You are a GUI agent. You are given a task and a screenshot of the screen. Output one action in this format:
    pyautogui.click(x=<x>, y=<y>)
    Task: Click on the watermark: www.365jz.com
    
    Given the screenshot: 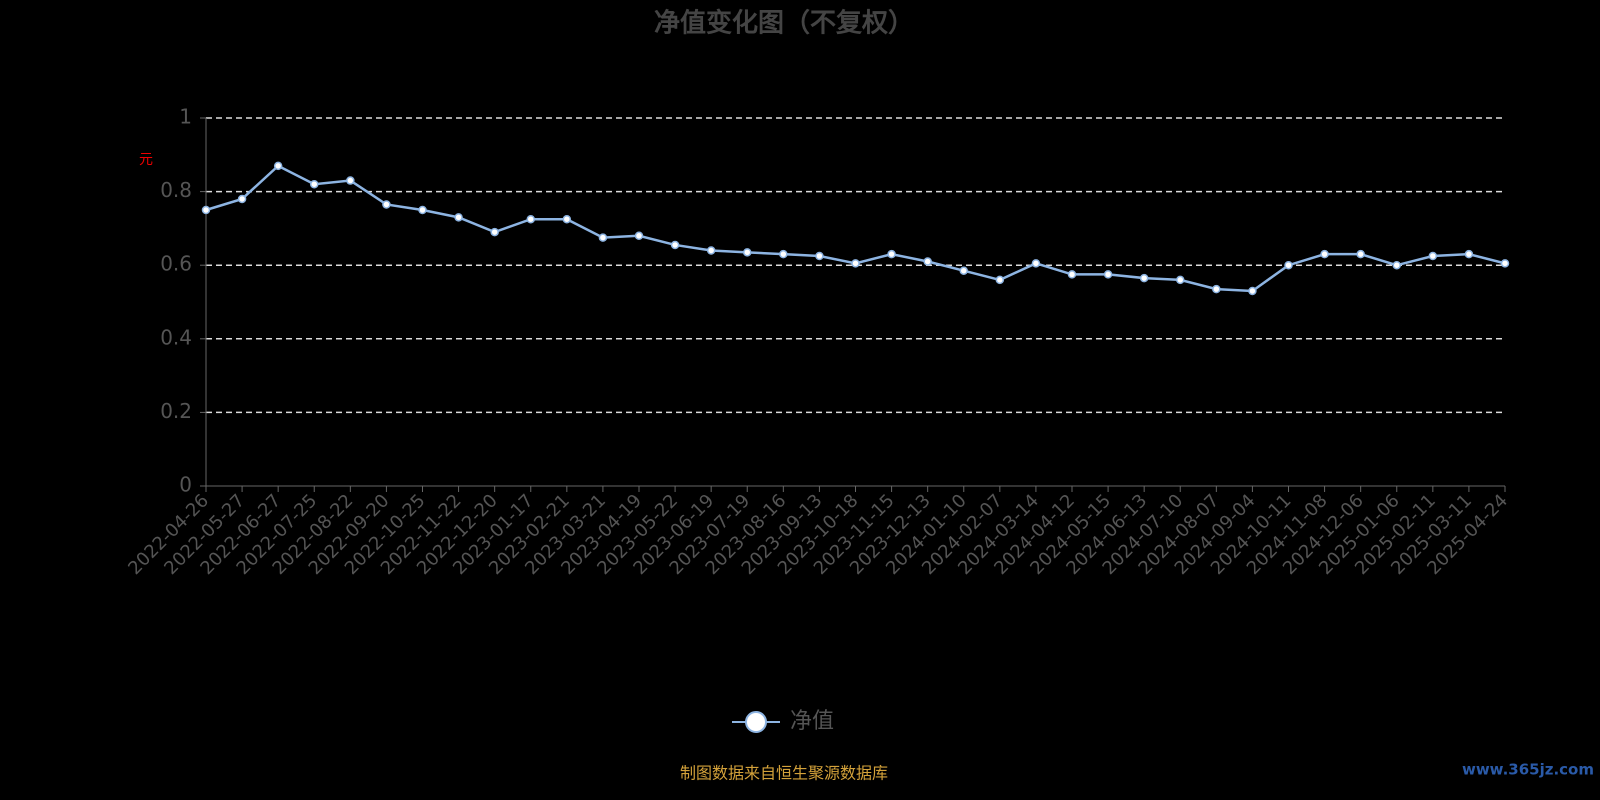 What is the action you would take?
    pyautogui.click(x=1528, y=770)
    